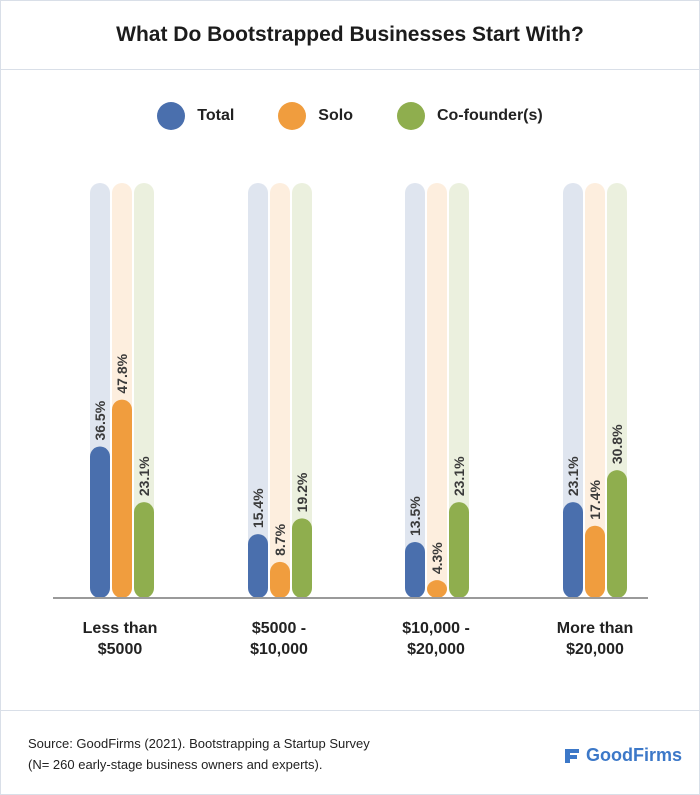 The width and height of the screenshot is (700, 795). Describe the element at coordinates (410, 116) in the screenshot. I see `legend-swatch-cofounders` at that location.